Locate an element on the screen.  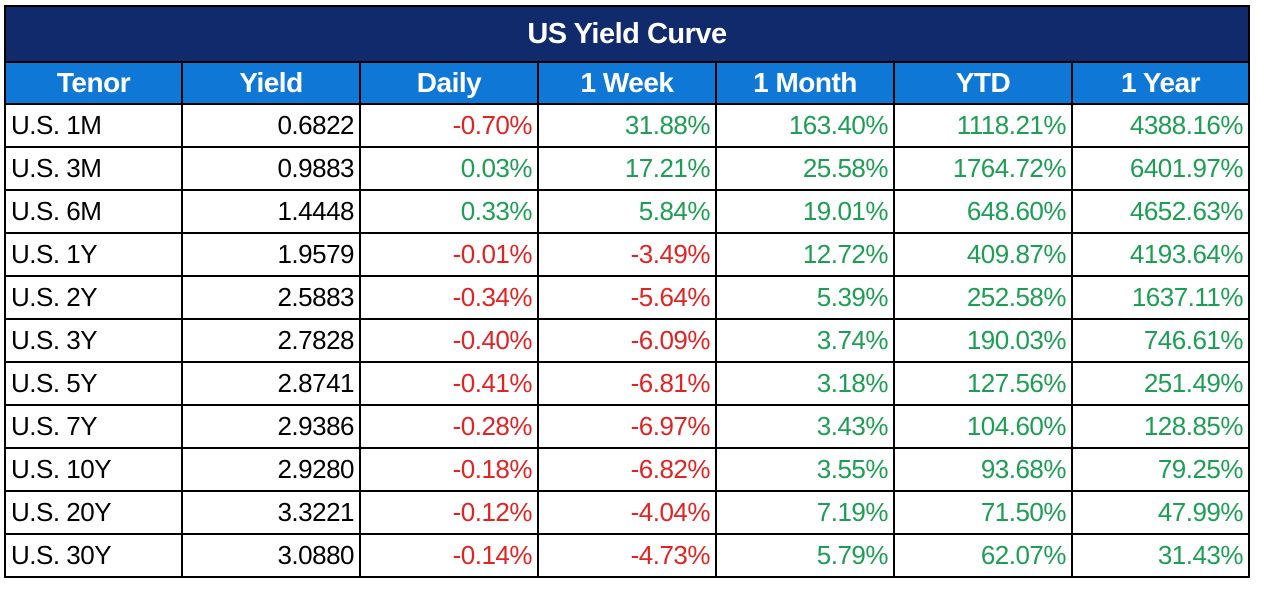
tenor-cell: U.S. 30Y is located at coordinates (93, 555).